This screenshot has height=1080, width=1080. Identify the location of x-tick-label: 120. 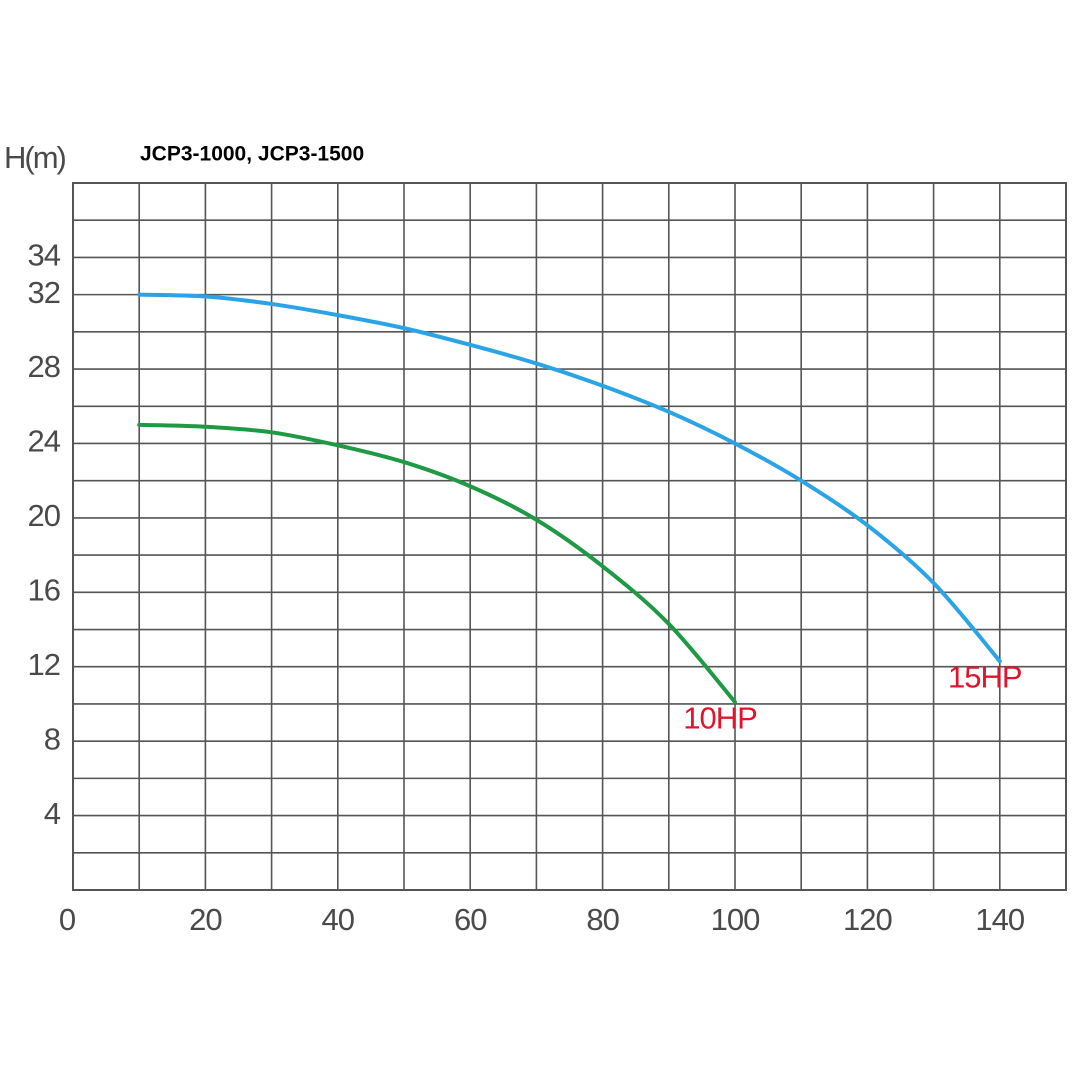
(867, 919).